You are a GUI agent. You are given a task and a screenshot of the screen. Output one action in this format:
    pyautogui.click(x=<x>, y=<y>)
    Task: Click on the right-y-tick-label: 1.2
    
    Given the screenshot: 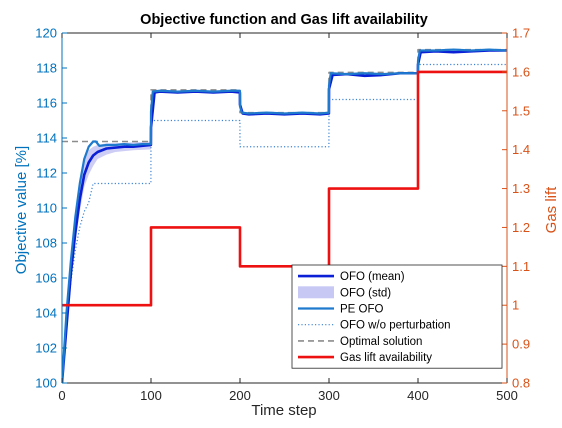 What is the action you would take?
    pyautogui.click(x=521, y=227)
    